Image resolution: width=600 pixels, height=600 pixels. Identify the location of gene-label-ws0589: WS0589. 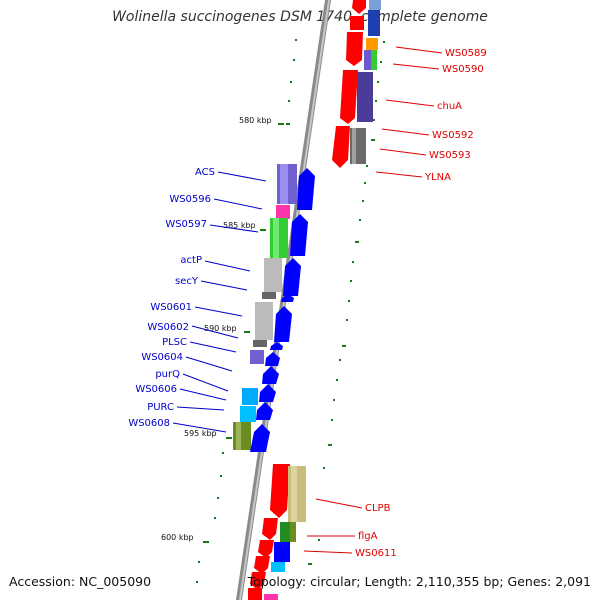
(466, 53).